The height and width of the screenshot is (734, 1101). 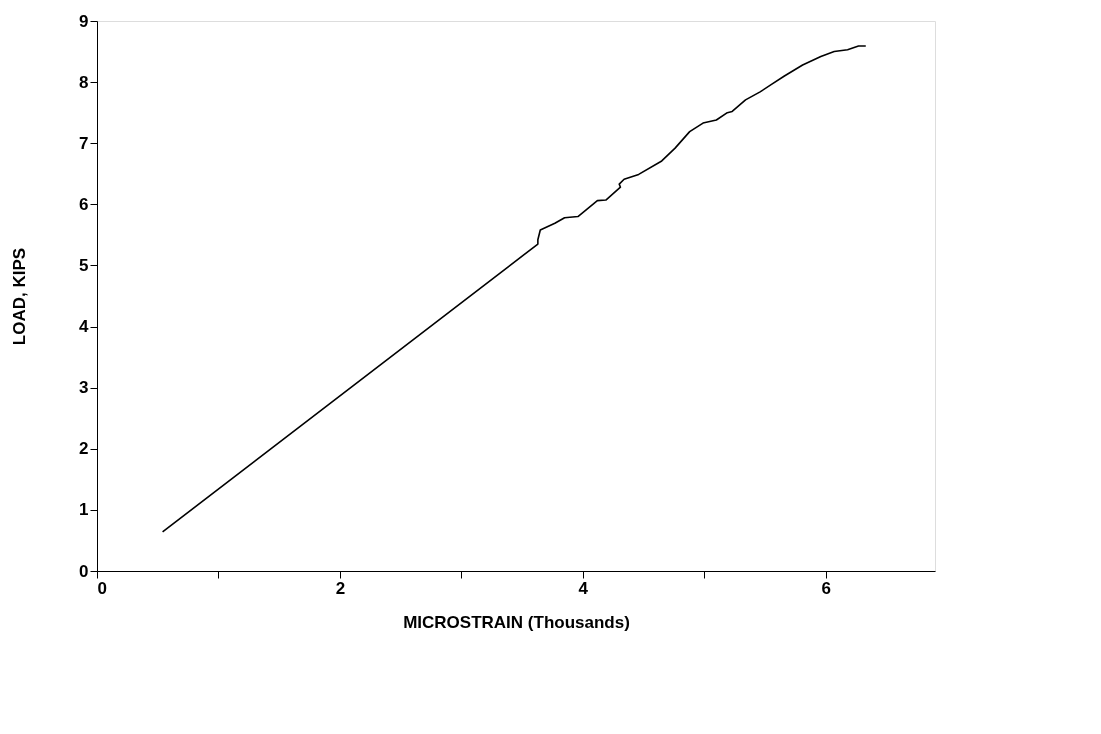 I want to click on y-tick-label: 8, so click(x=84, y=82).